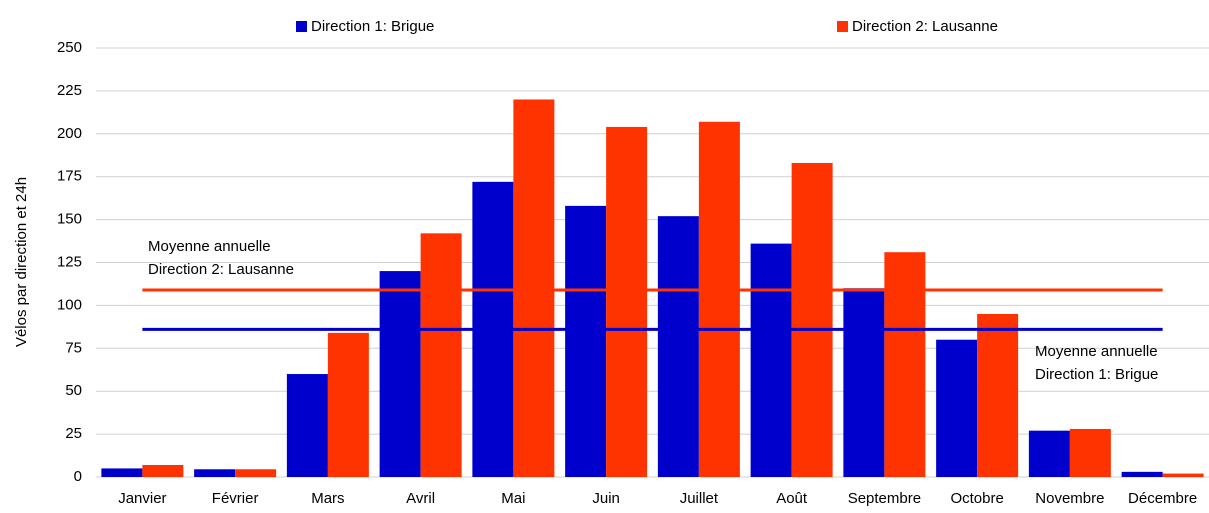 The width and height of the screenshot is (1209, 513). Describe the element at coordinates (1096, 374) in the screenshot. I see `annotation: Direction 1: Brigue` at that location.